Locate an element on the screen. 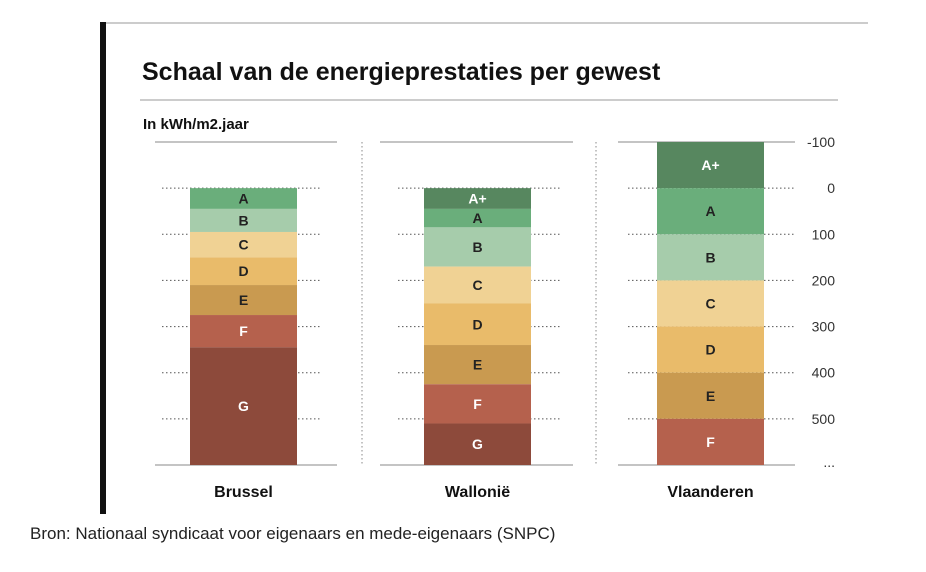 This screenshot has width=926, height=572. y-tick-label: -100 is located at coordinates (821, 142).